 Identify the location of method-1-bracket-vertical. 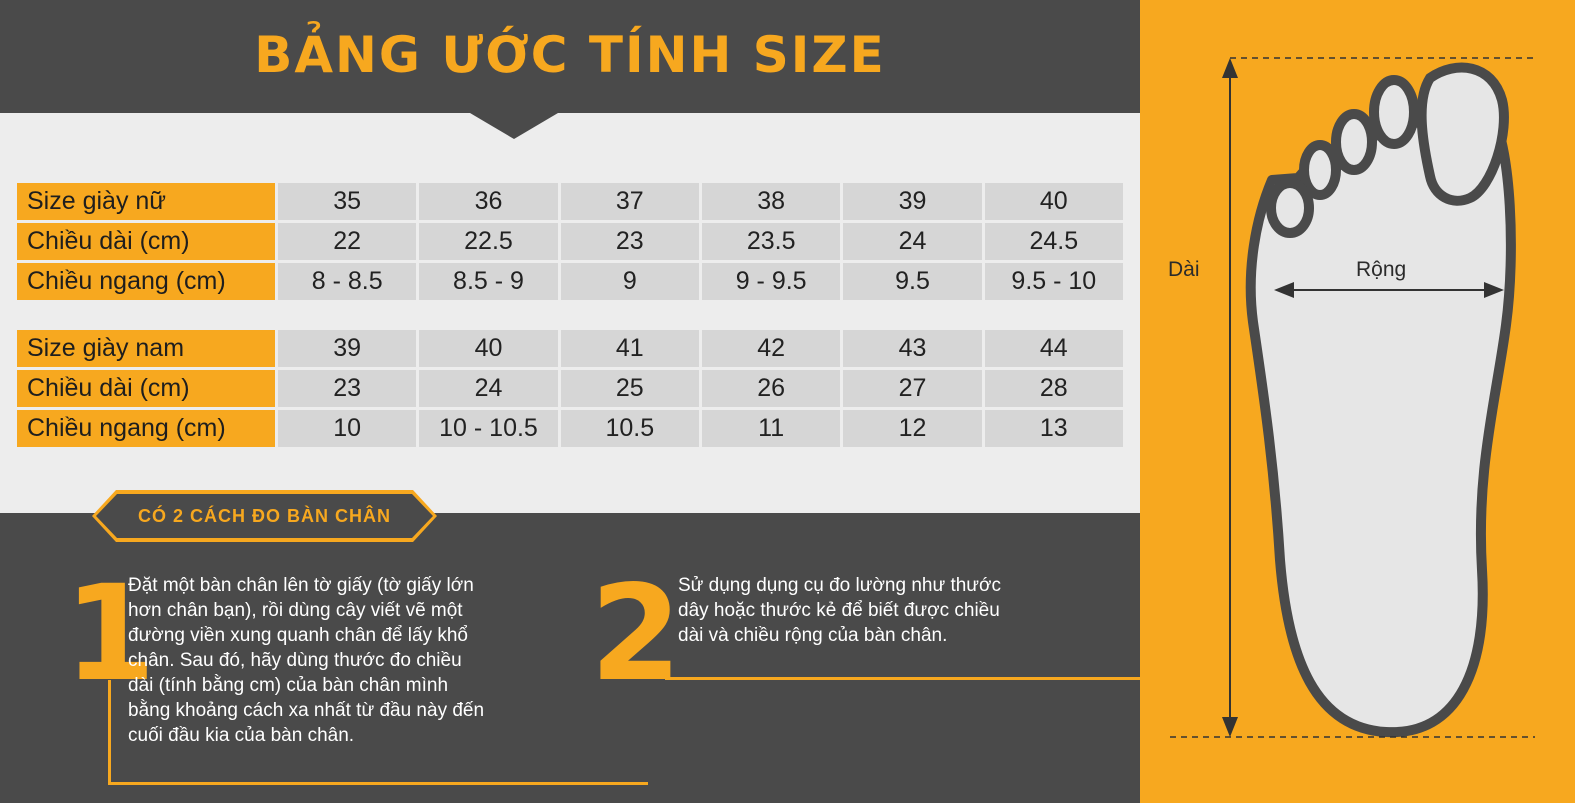
(109, 732).